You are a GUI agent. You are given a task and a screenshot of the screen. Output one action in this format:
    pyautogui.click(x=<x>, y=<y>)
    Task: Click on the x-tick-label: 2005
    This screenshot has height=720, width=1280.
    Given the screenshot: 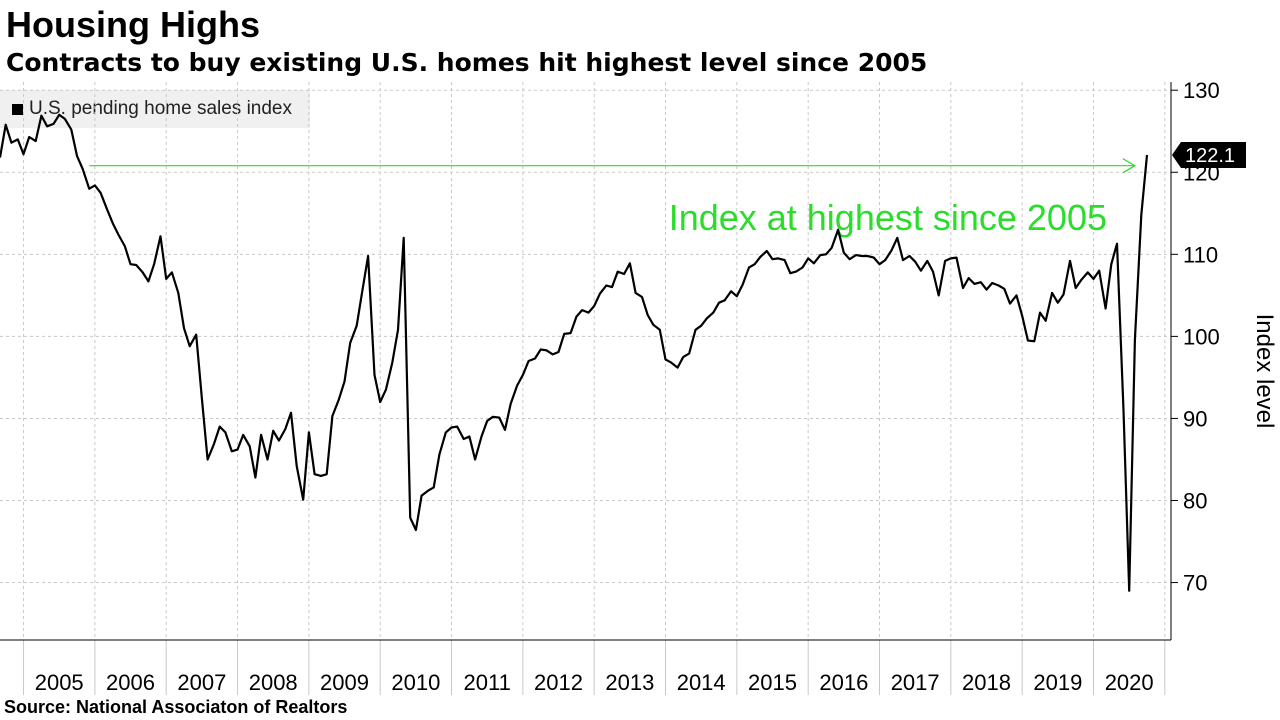 What is the action you would take?
    pyautogui.click(x=59, y=682)
    